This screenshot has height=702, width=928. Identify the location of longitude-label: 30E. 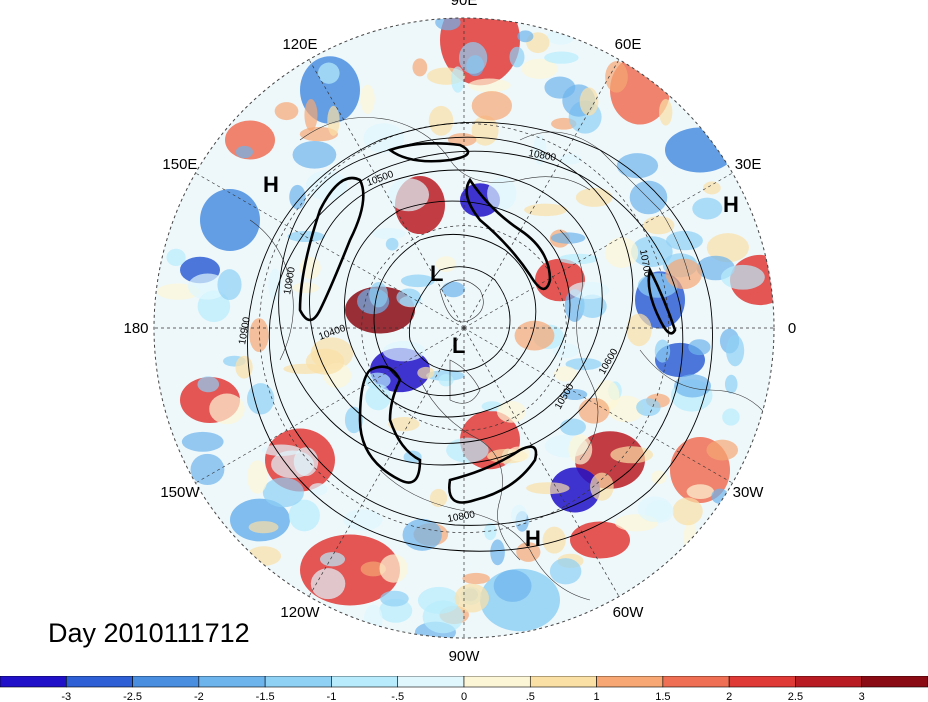
(748, 164).